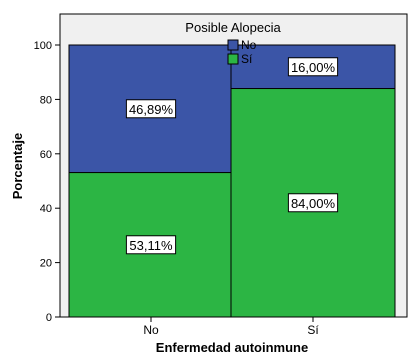 The width and height of the screenshot is (412, 358). What do you see at coordinates (46, 100) in the screenshot?
I see `y-tick-label: 80` at bounding box center [46, 100].